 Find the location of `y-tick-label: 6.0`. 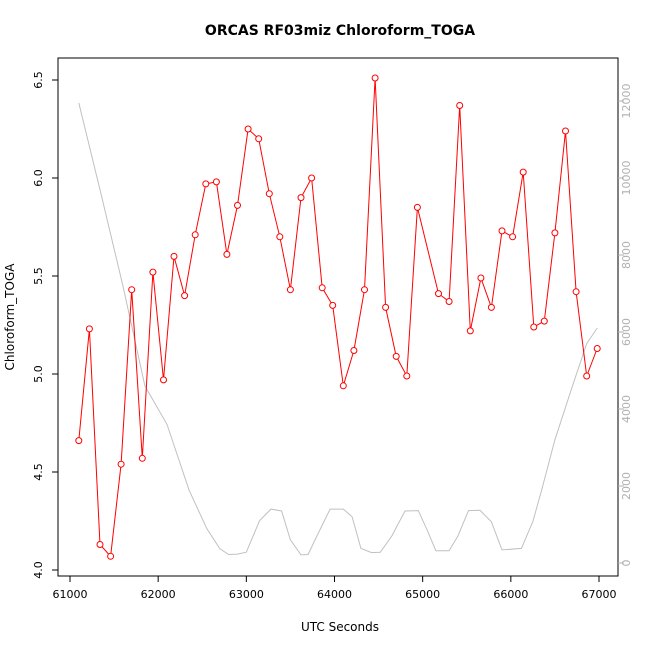

y-tick-label: 6.0 is located at coordinates (38, 178).